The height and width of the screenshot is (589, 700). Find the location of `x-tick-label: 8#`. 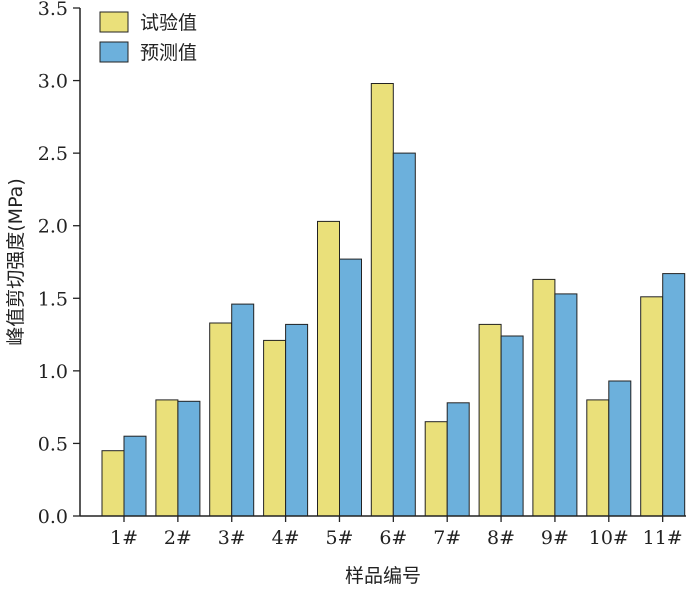

x-tick-label: 8# is located at coordinates (501, 538).